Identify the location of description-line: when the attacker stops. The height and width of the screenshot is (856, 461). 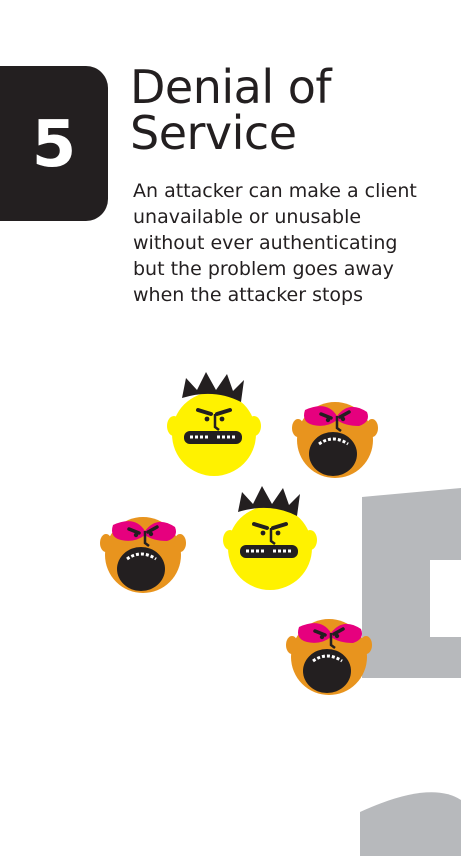
(248, 295).